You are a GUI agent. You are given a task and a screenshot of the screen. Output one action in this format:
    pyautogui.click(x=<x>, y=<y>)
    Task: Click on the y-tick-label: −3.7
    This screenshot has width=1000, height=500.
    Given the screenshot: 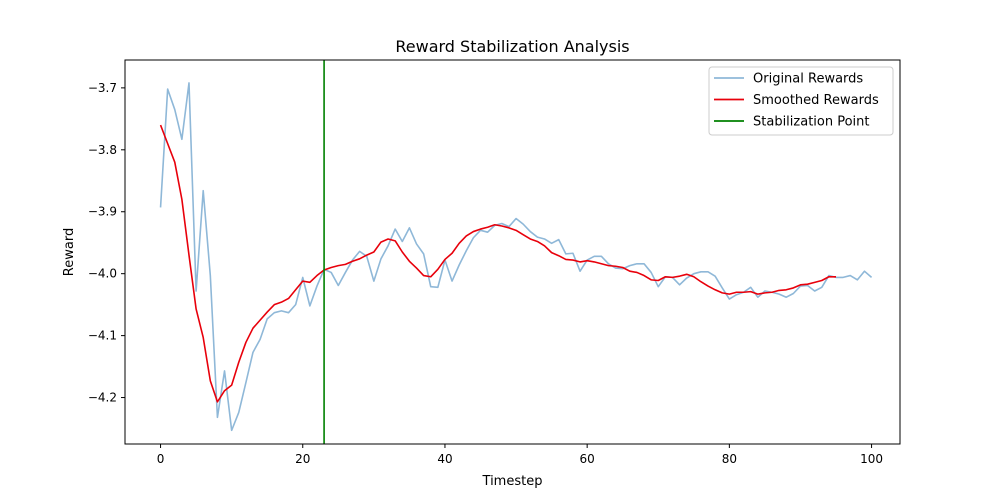 What is the action you would take?
    pyautogui.click(x=102, y=88)
    